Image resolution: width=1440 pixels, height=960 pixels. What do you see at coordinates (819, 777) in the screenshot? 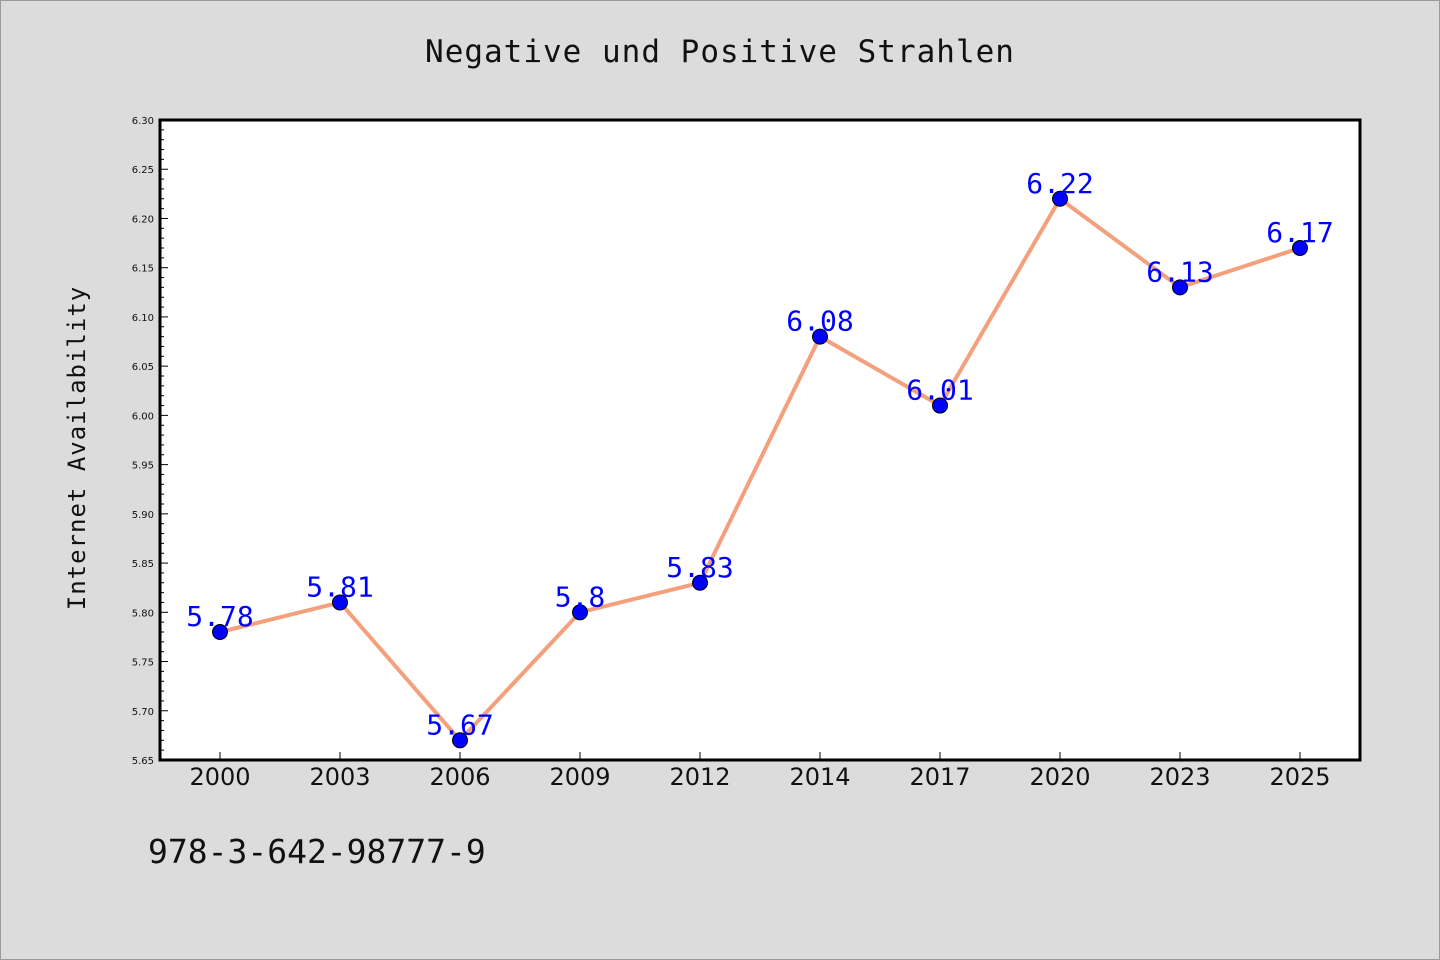
I see `x-tick-label: 2014` at bounding box center [819, 777].